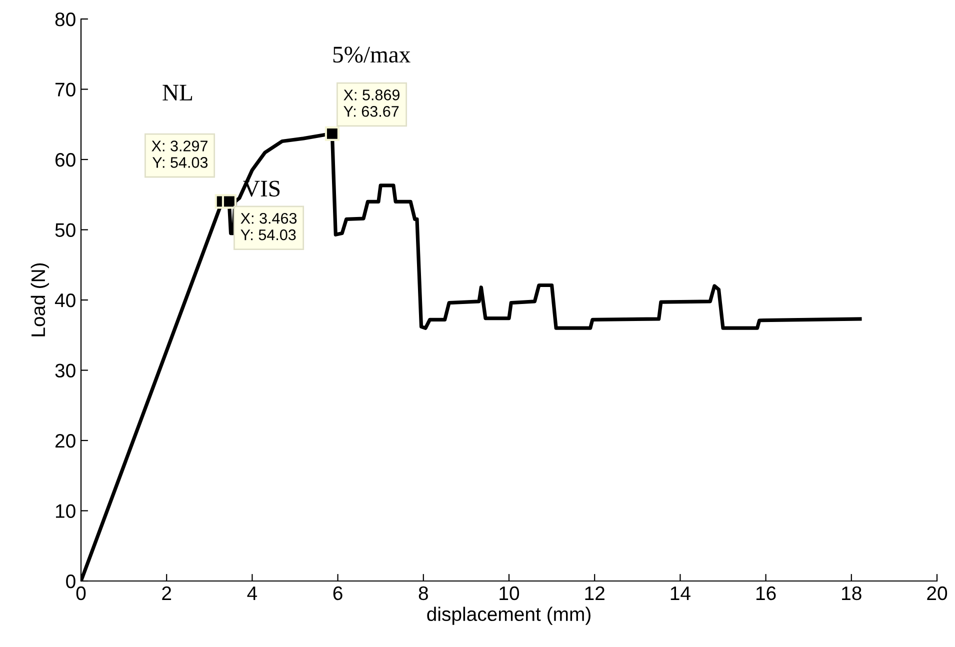 This screenshot has height=647, width=955. I want to click on y-tick-label: 10, so click(66, 511).